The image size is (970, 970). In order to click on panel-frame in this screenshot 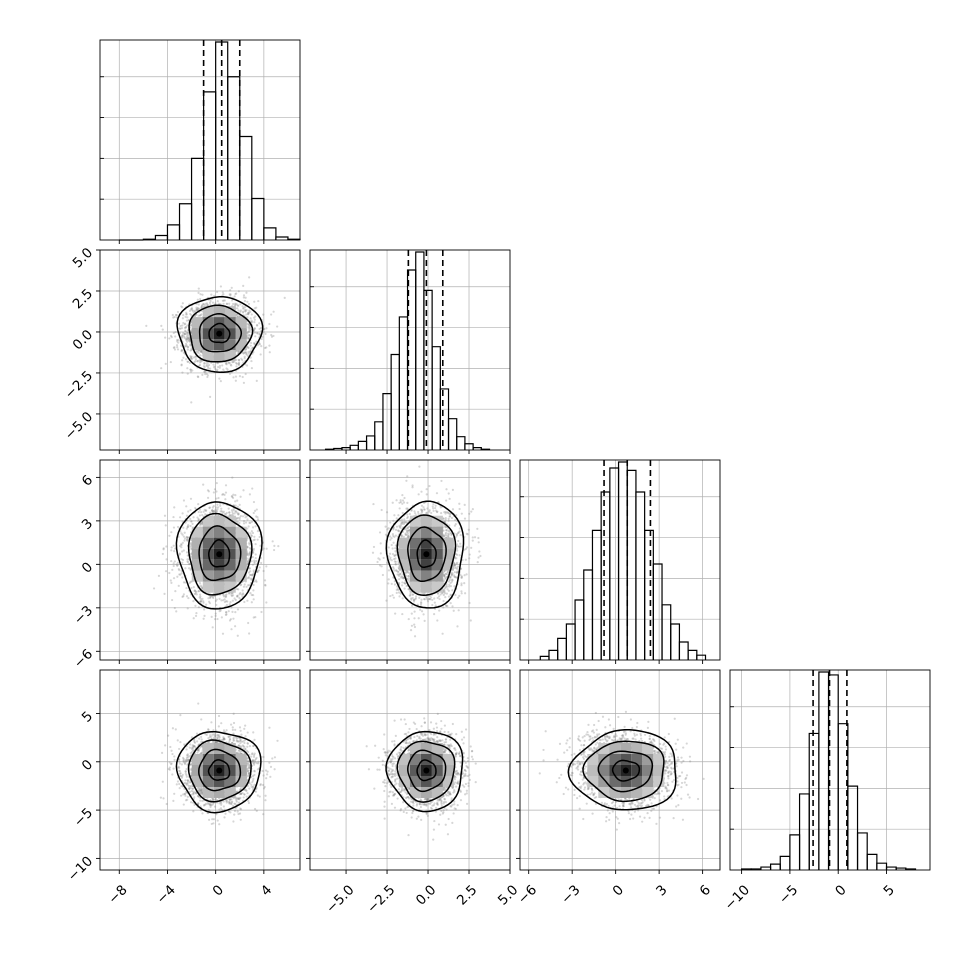, I will do `click(200, 350)`.